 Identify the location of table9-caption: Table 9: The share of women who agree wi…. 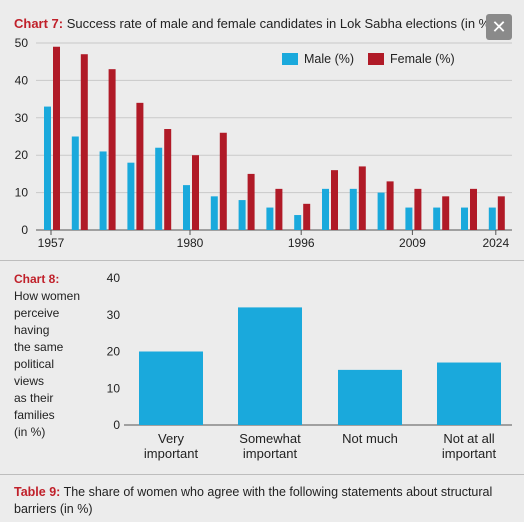
(264, 501).